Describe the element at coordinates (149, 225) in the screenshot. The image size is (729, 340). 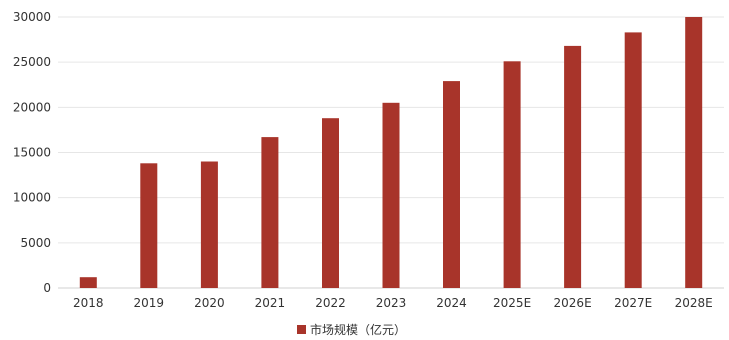
I see `bar-2019` at that location.